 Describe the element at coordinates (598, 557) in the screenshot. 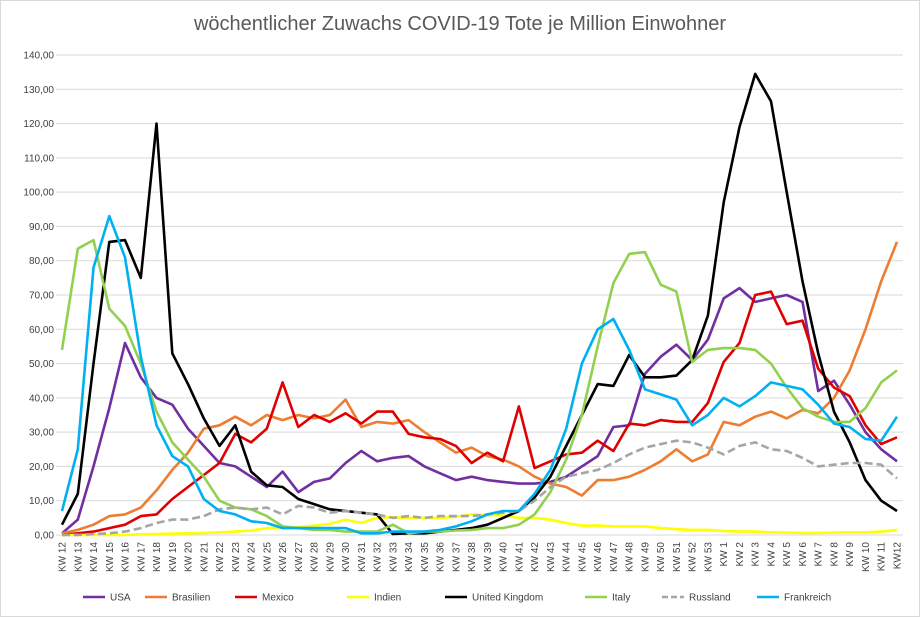

I see `x-tick-label: KW 46` at that location.